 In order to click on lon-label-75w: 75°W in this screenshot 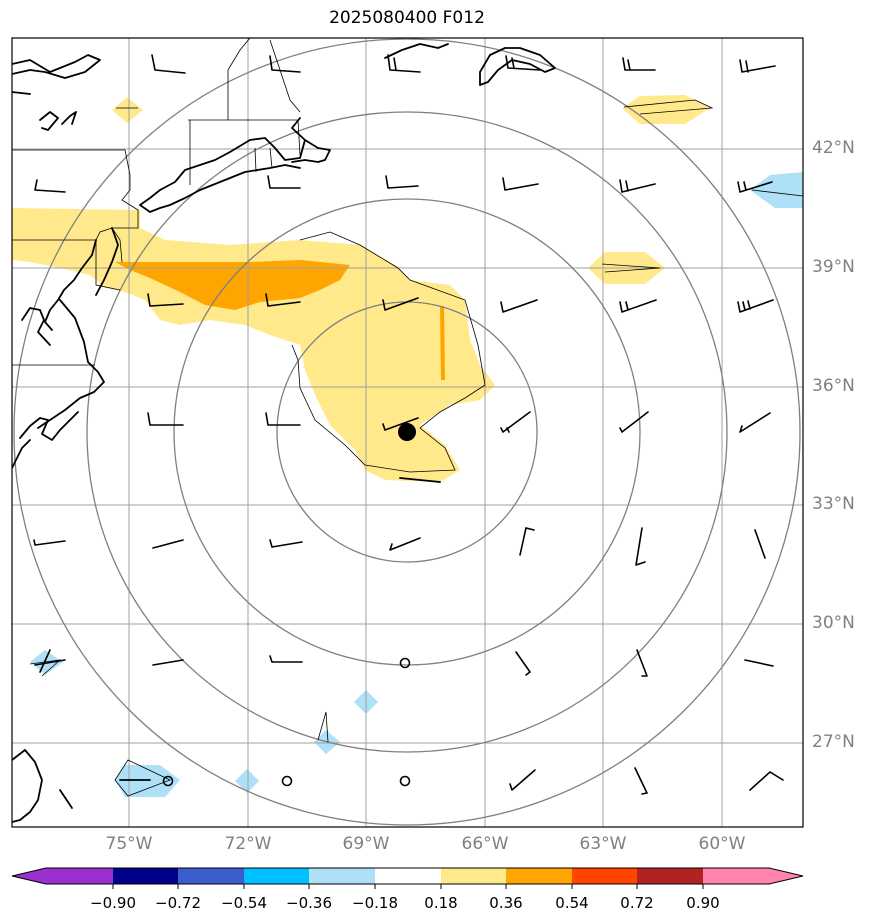, I will do `click(129, 844)`.